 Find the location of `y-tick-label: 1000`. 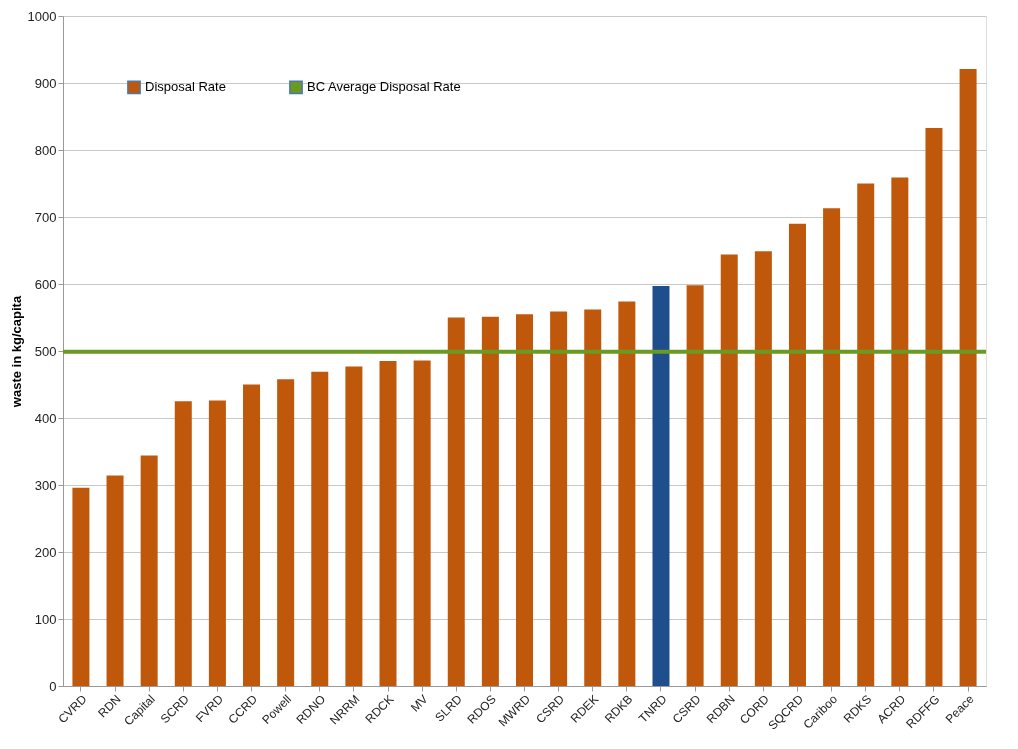

y-tick-label: 1000 is located at coordinates (42, 16).